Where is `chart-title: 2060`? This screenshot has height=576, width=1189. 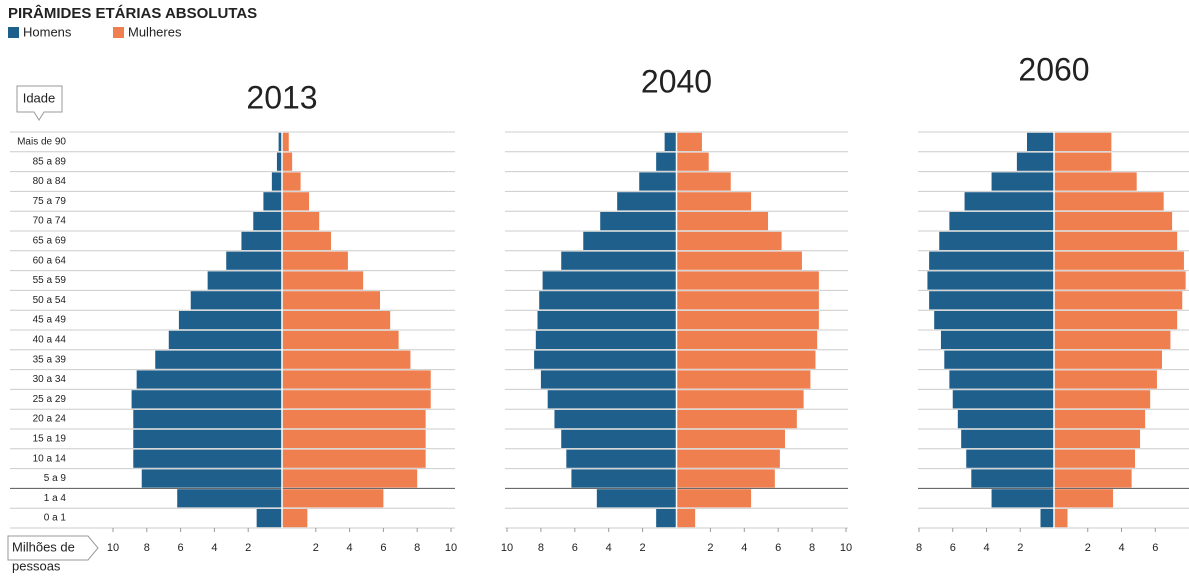
chart-title: 2060 is located at coordinates (1053, 69).